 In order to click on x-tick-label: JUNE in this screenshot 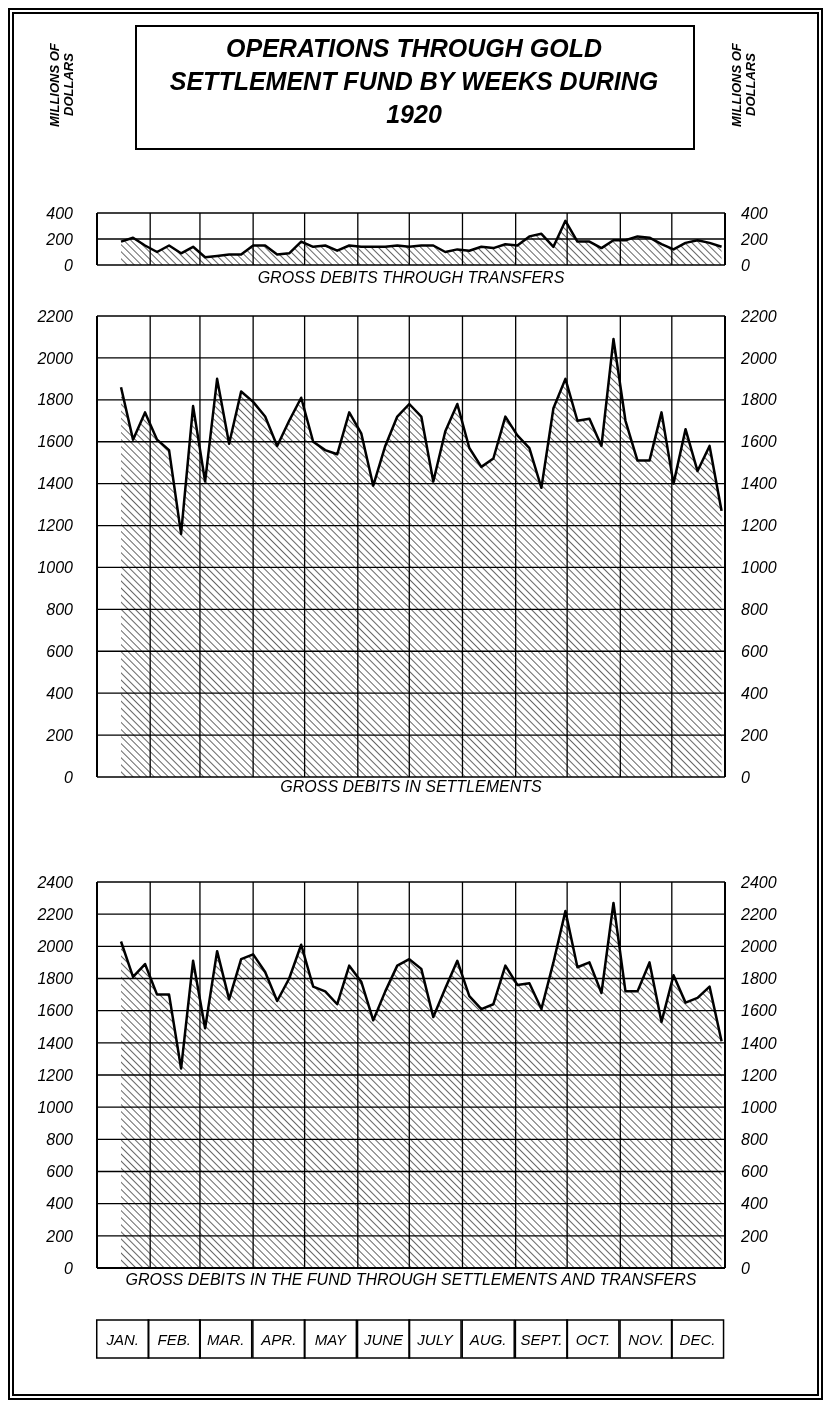, I will do `click(383, 1339)`.